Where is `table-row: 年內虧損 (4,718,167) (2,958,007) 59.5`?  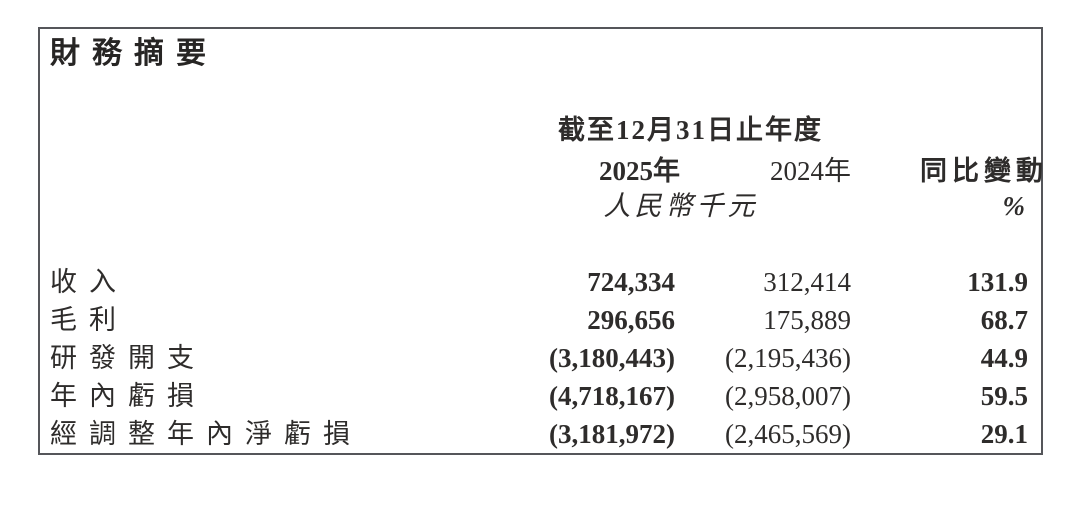
table-row: 年內虧損 (4,718,167) (2,958,007) 59.5 is located at coordinates (540, 401).